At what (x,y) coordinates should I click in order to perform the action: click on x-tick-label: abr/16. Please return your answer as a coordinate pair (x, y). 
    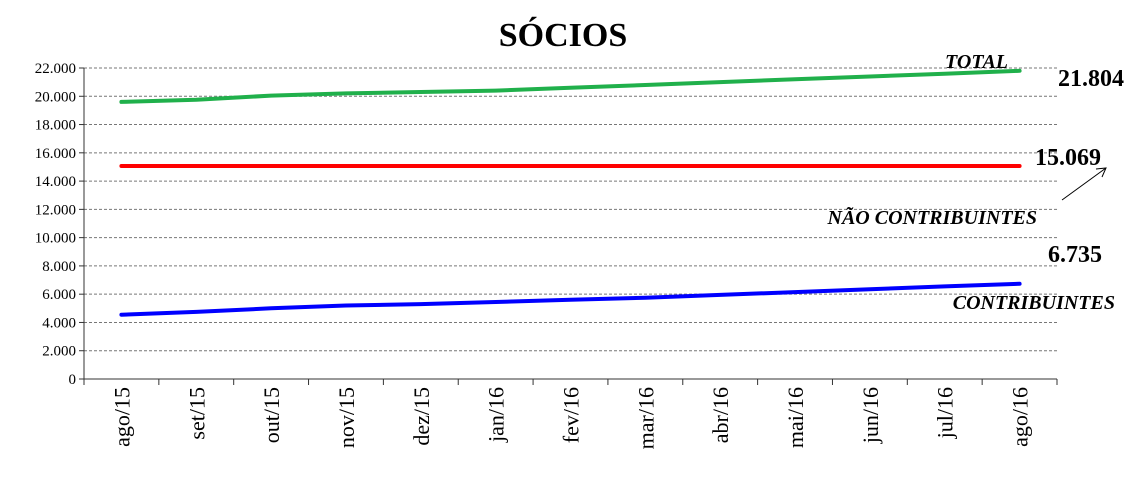
    Looking at the image, I should click on (720, 415).